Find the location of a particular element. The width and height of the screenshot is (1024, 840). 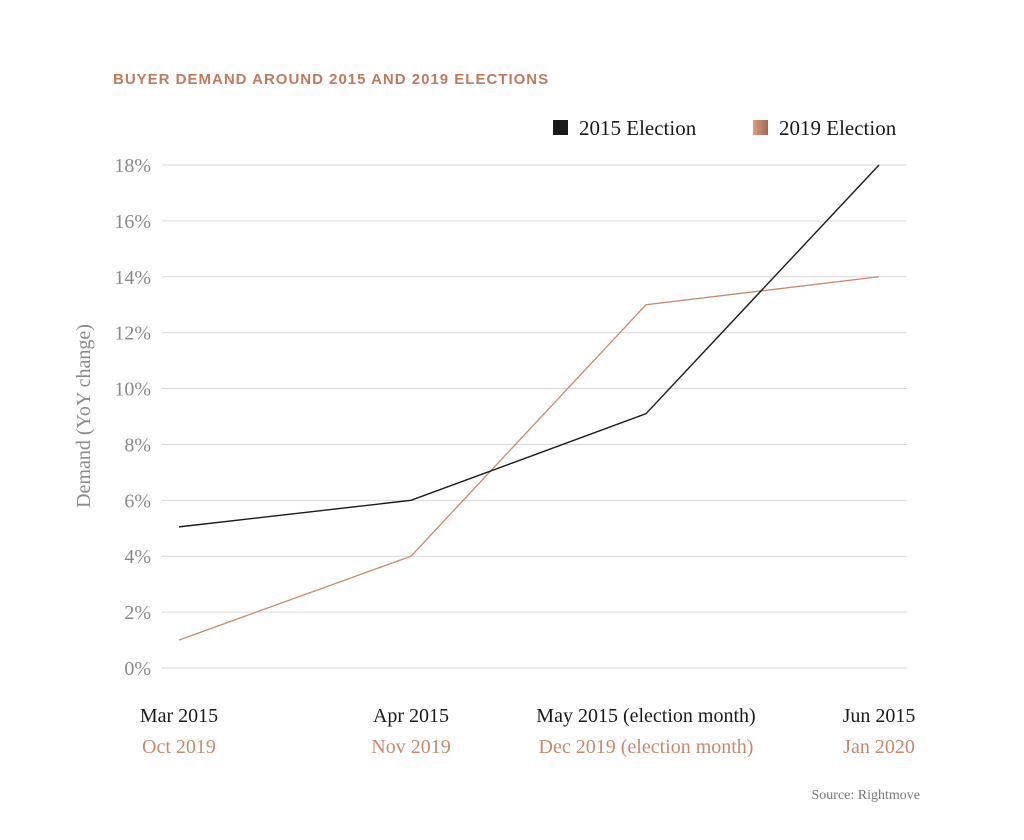

y-tick-label: 0% is located at coordinates (137, 669).